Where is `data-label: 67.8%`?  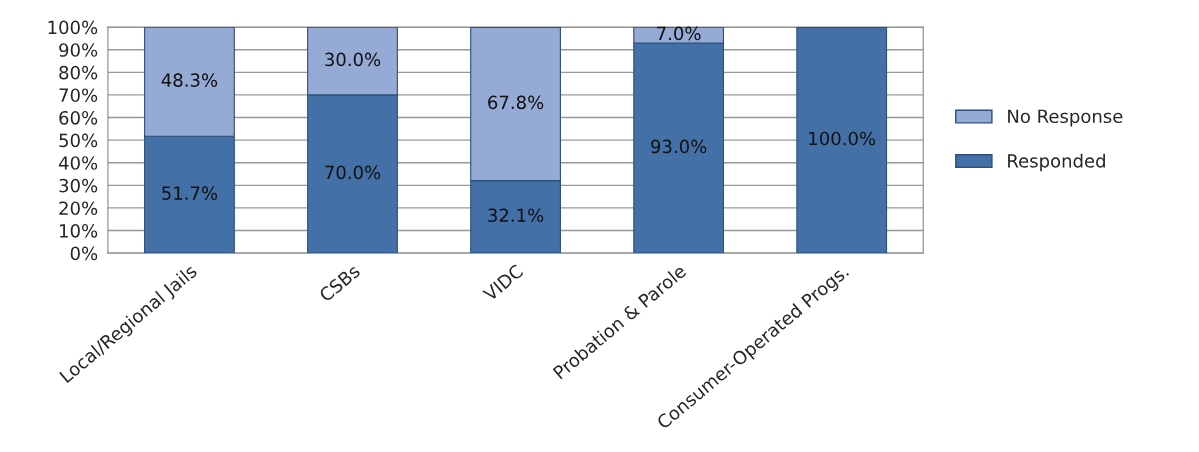
data-label: 67.8% is located at coordinates (516, 102).